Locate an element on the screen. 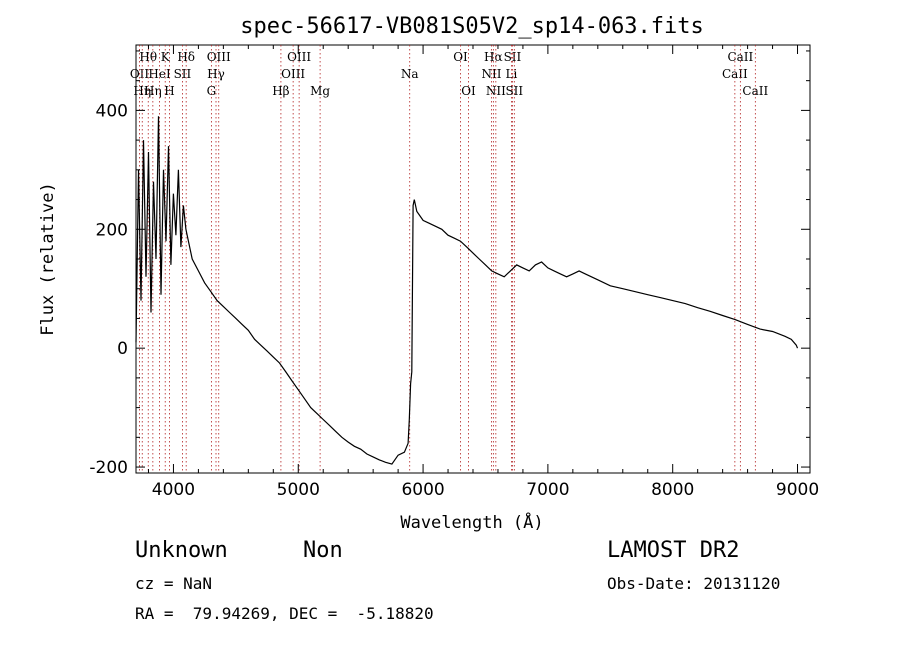 This screenshot has height=649, width=900. spectral-line-label: Hθ is located at coordinates (148, 57).